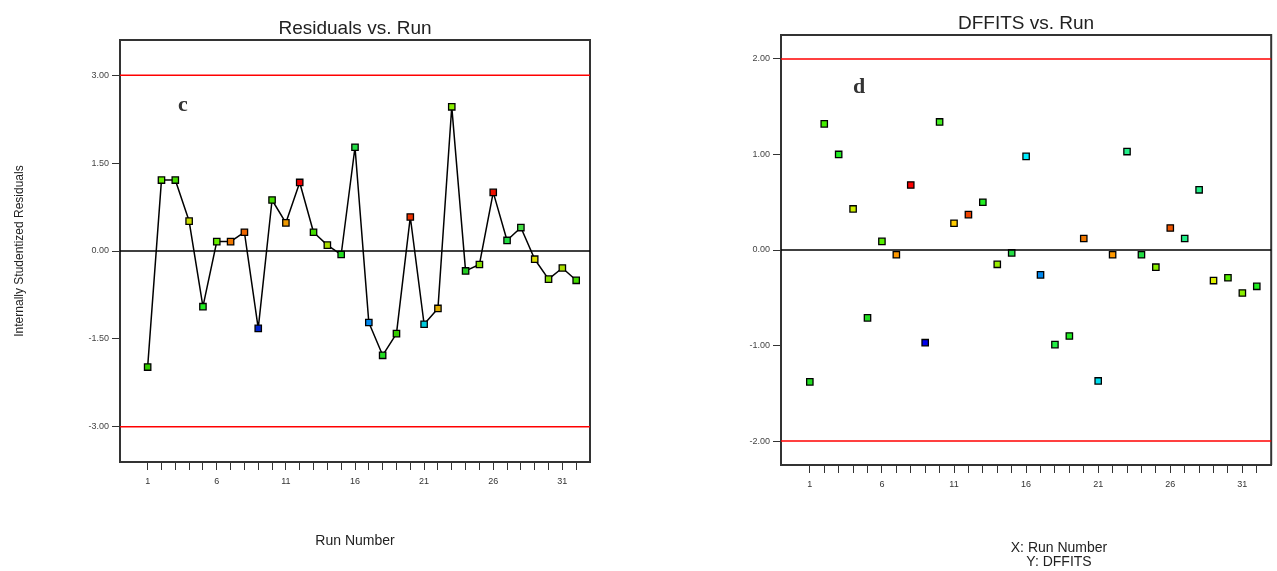 The image size is (1277, 571). Describe the element at coordinates (355, 539) in the screenshot. I see `x-axis-title: Run Number` at that location.